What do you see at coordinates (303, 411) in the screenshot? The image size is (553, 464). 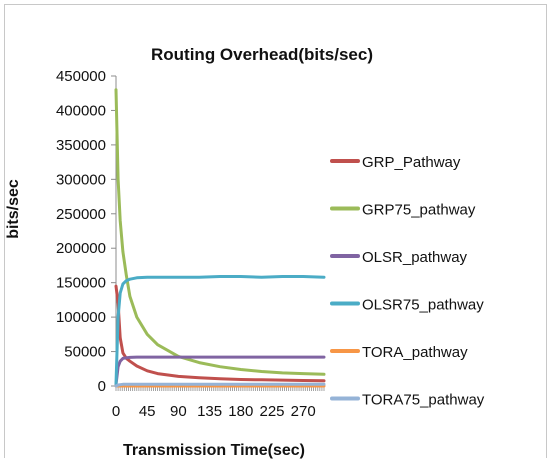 I see `x-tick-label: 270` at bounding box center [303, 411].